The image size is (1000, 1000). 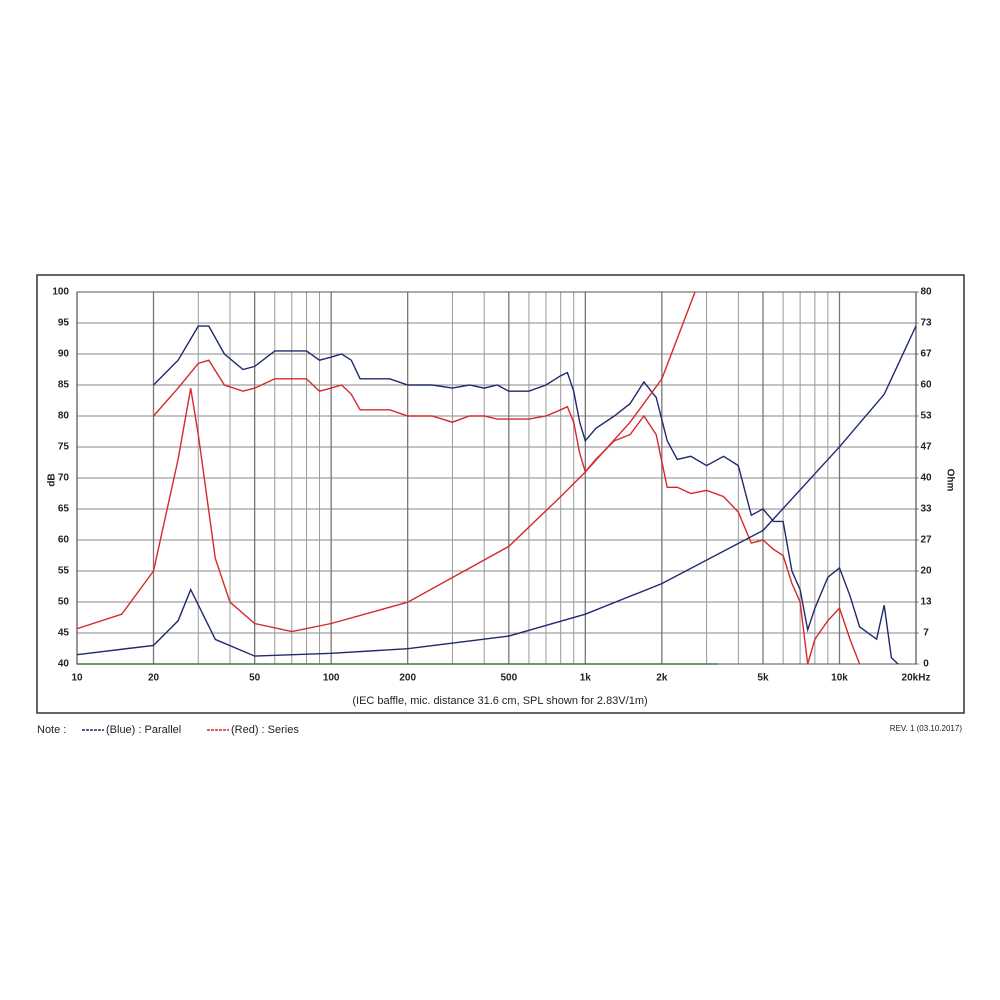 I want to click on y2-tick-label: 7, so click(x=926, y=633).